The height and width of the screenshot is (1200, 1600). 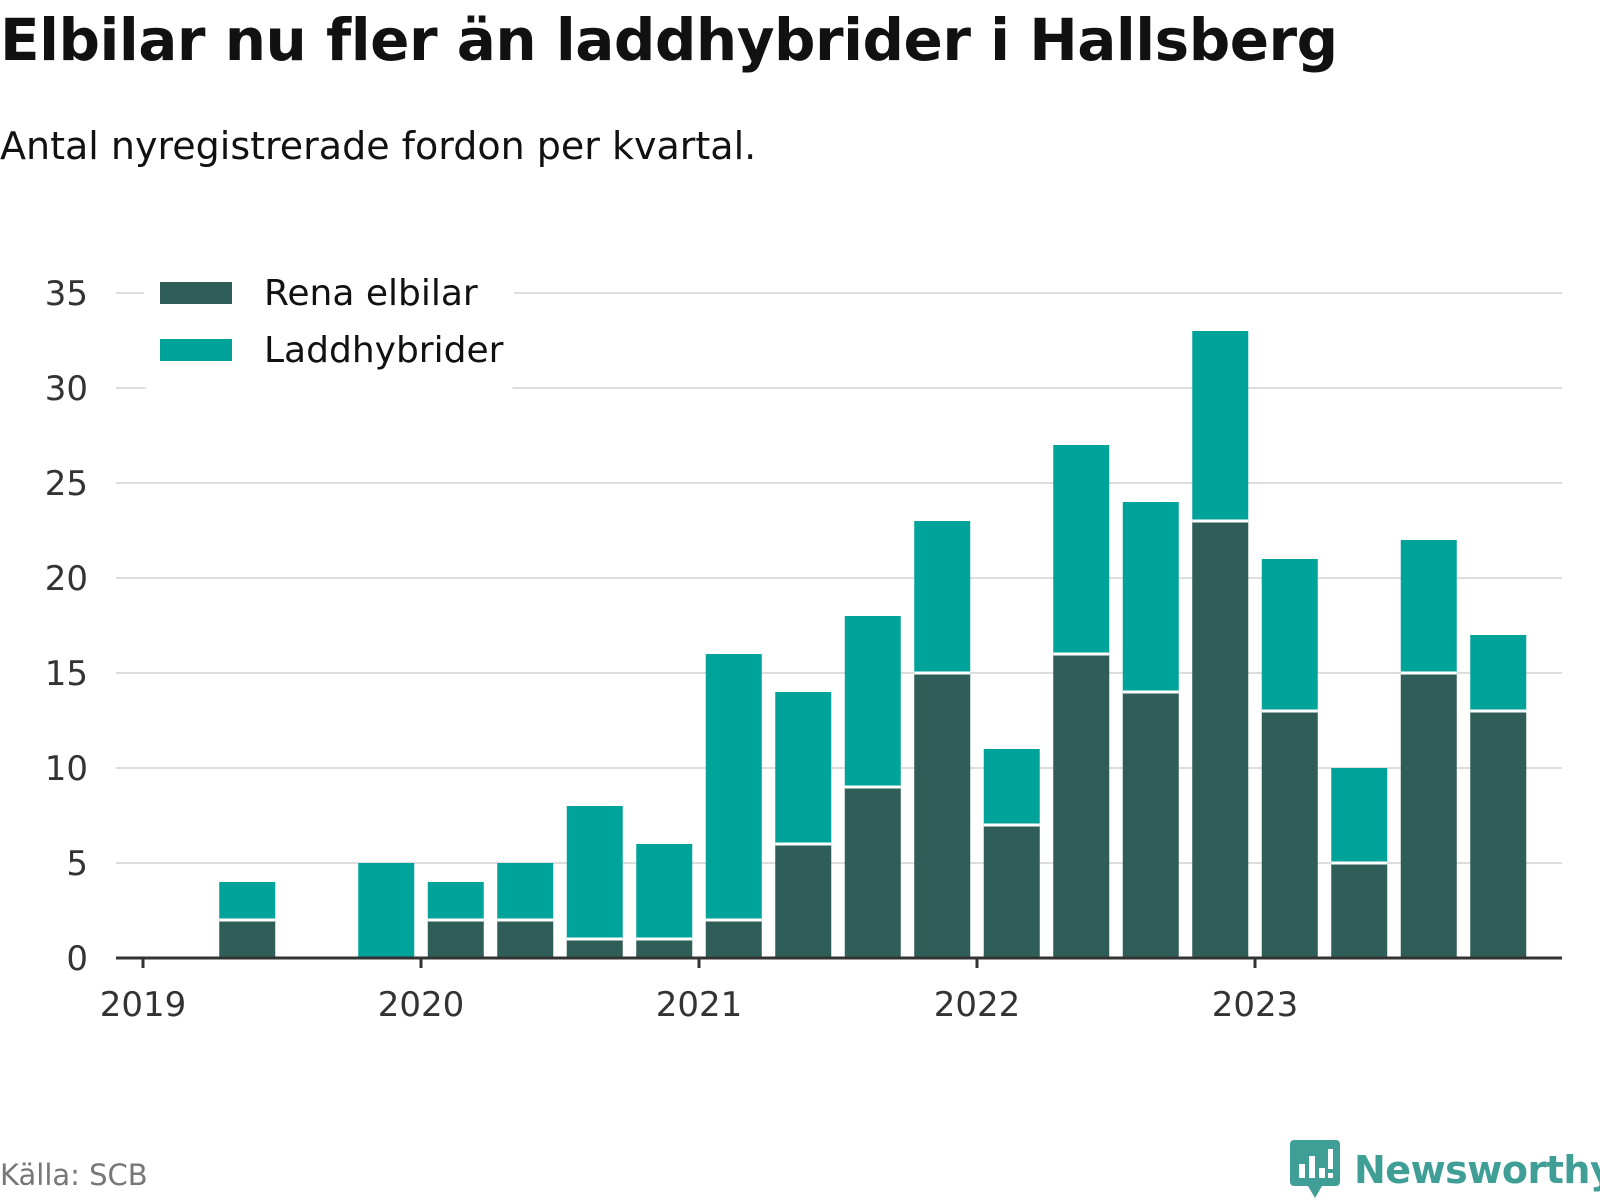 I want to click on x-tick-label: 2021, so click(x=699, y=1005).